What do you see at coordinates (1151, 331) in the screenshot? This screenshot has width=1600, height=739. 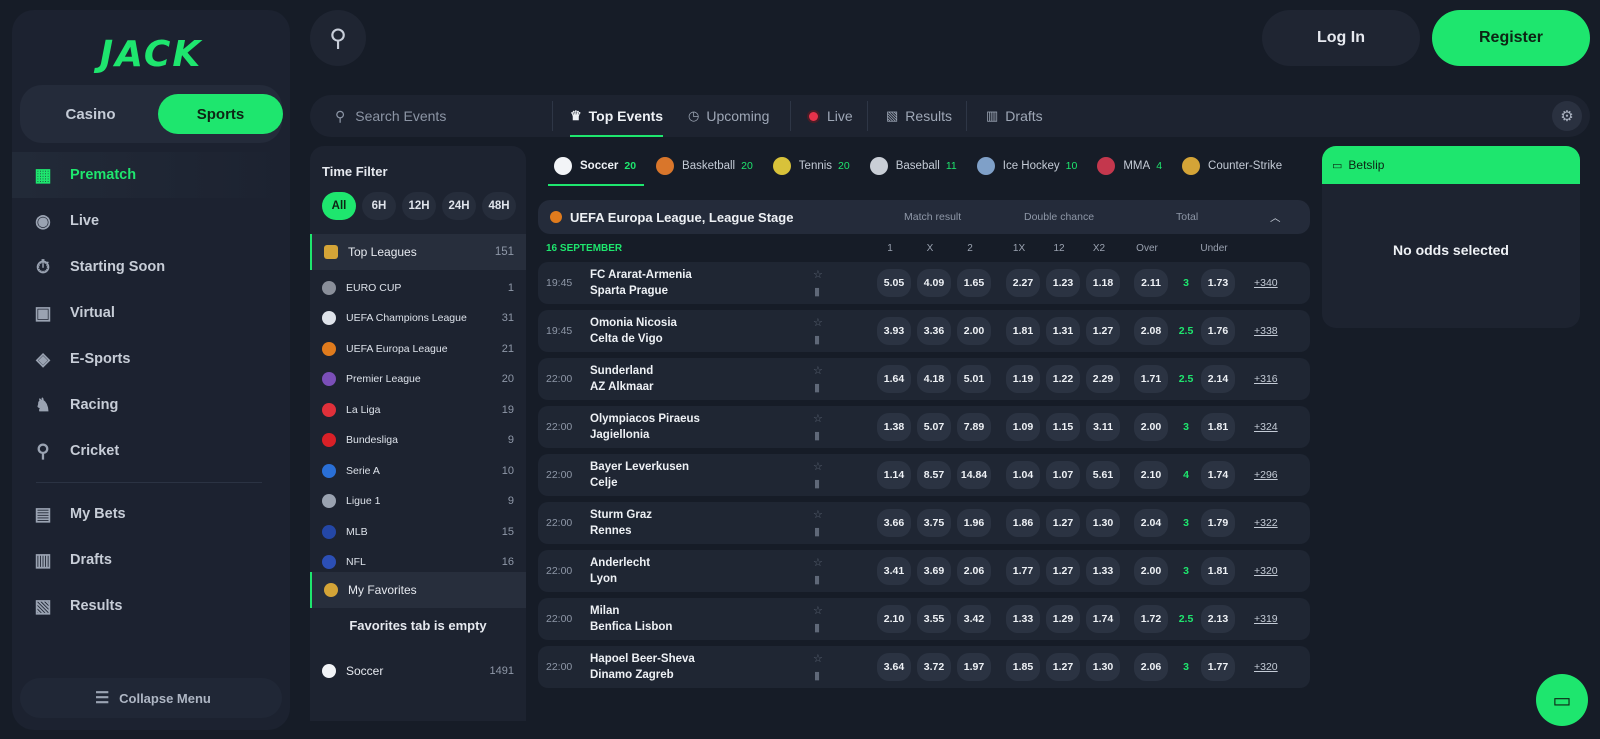 I see `odd-button-over: 2.08` at bounding box center [1151, 331].